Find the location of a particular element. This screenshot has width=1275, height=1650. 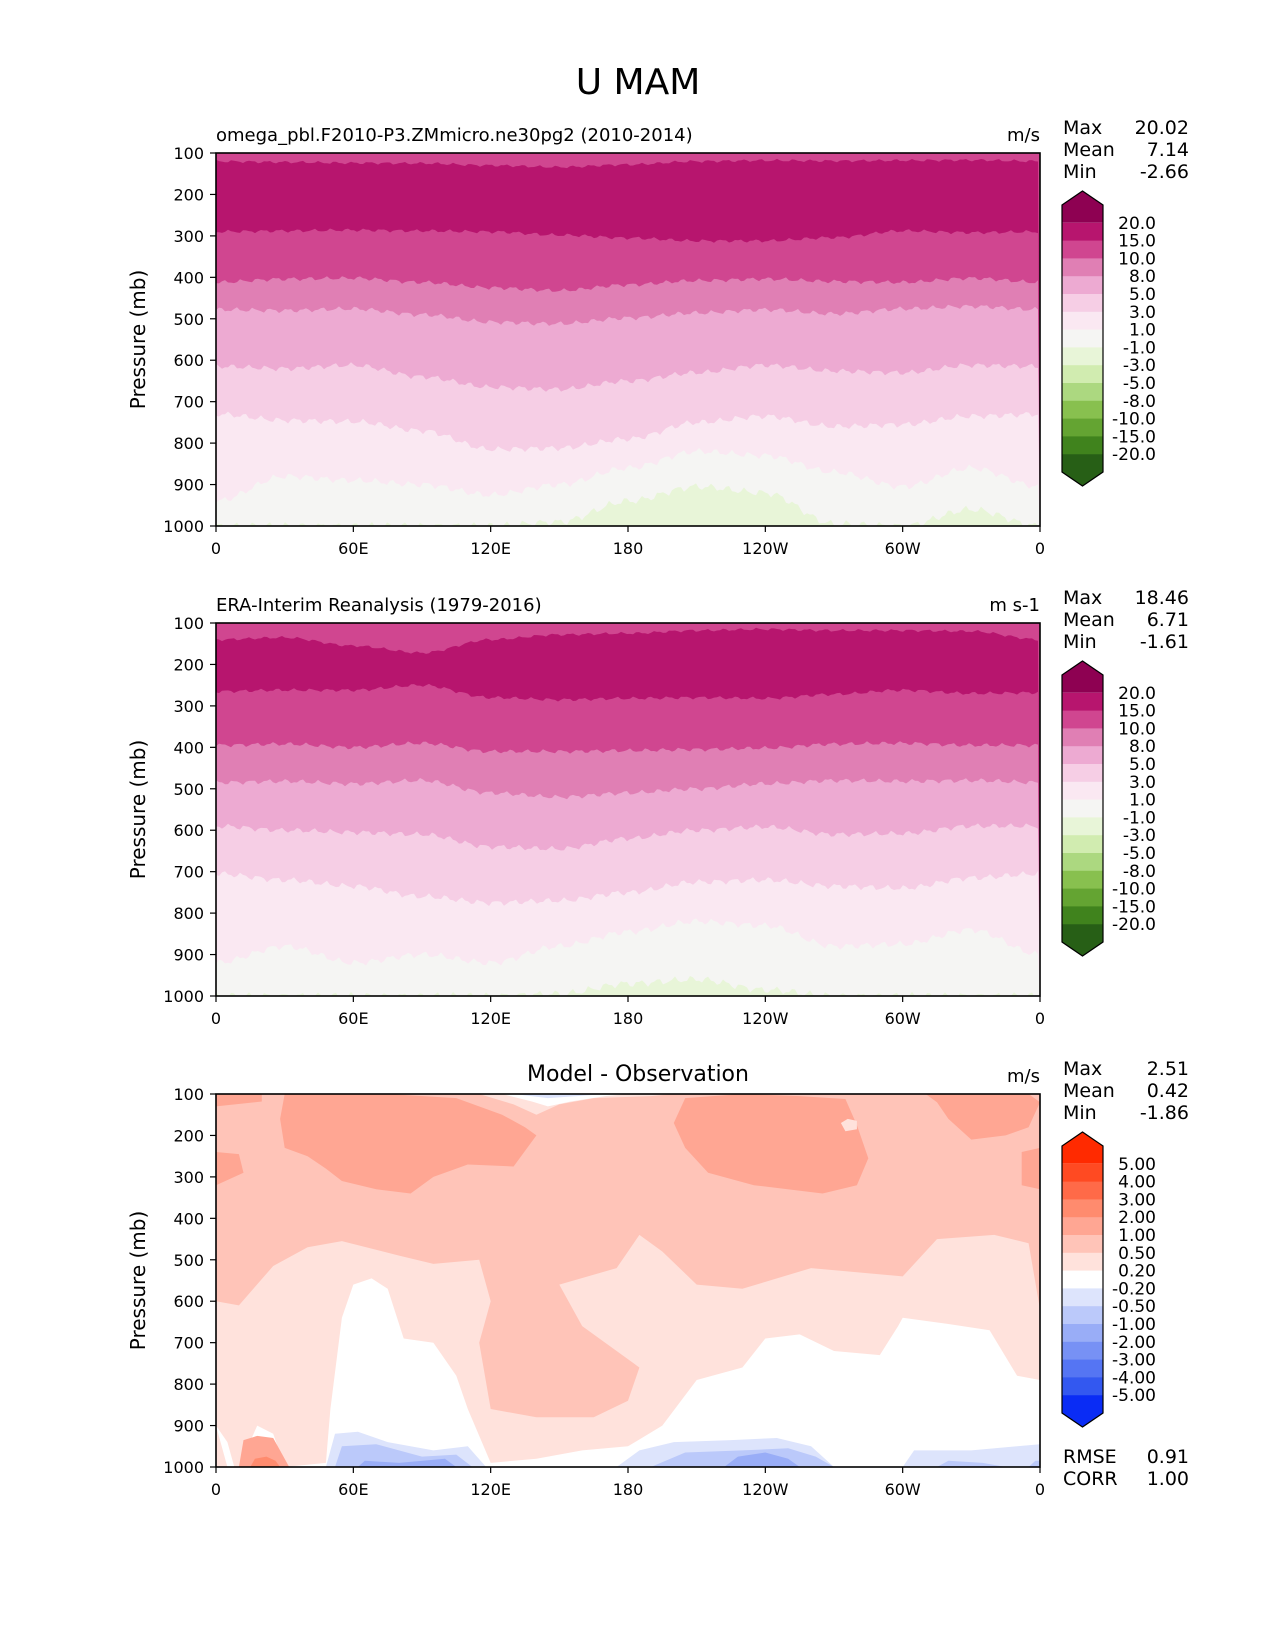

colorbar-tick-label: -10.0 is located at coordinates (1134, 890).